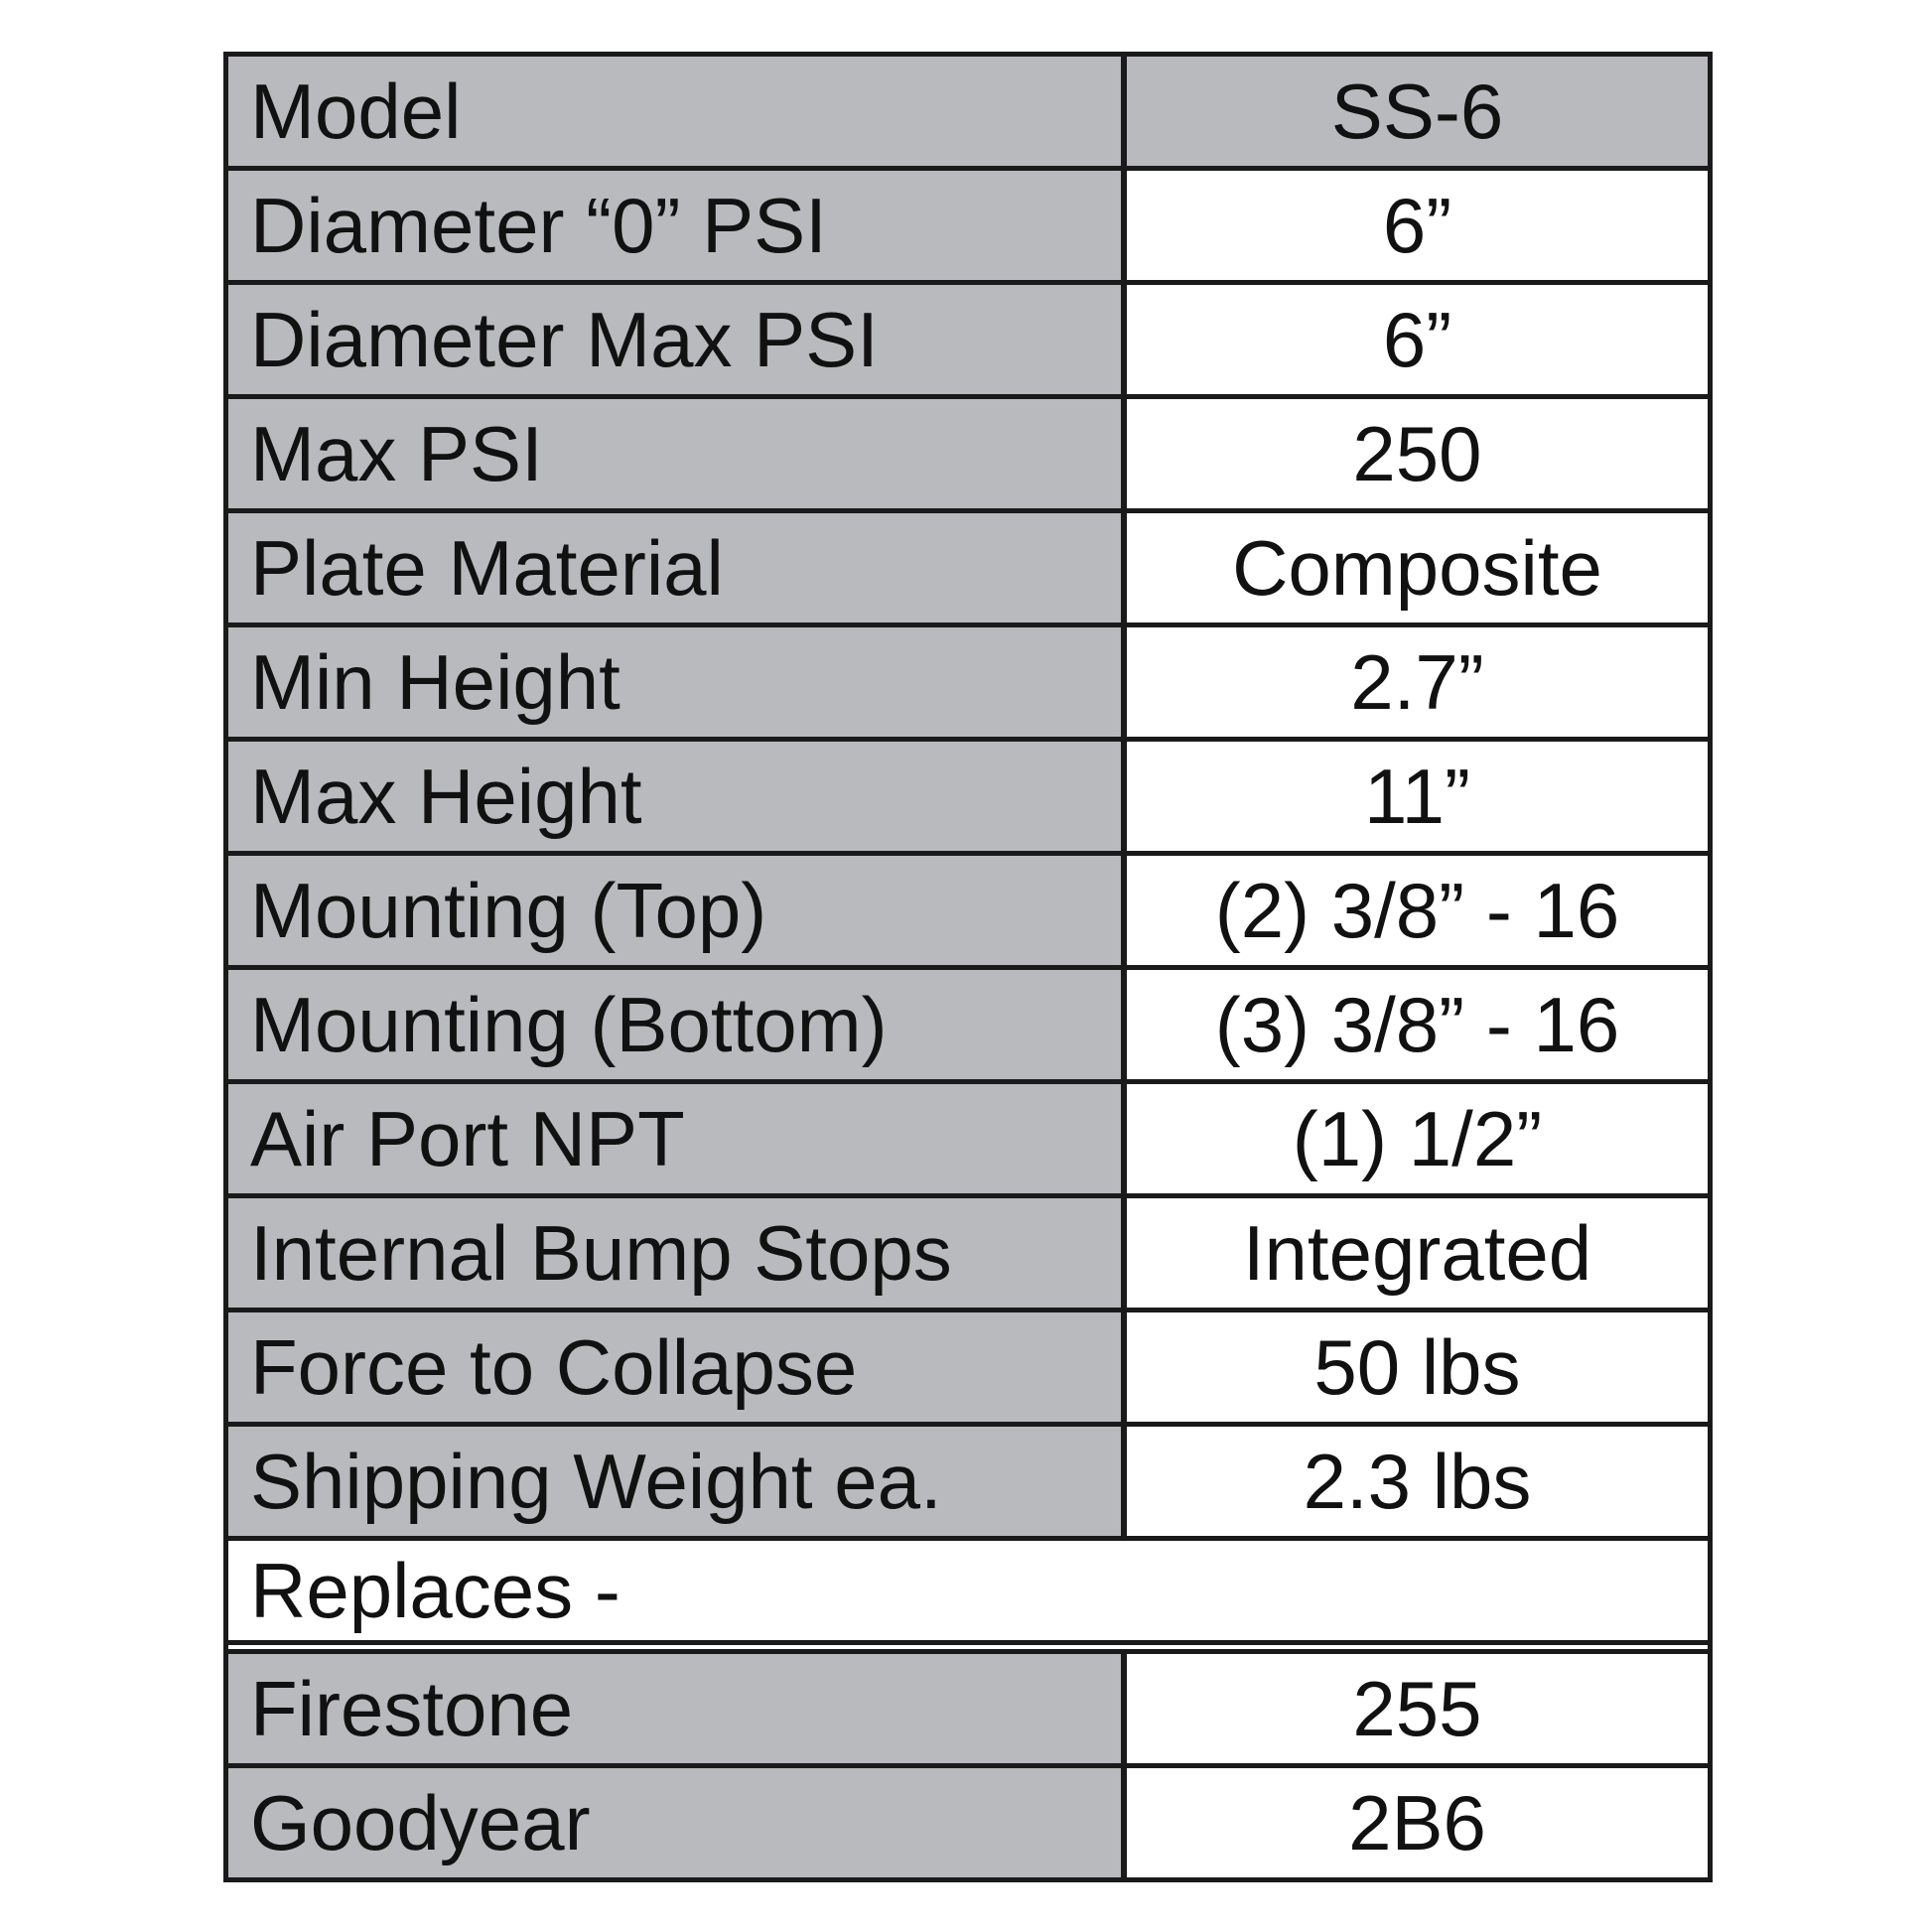 The image size is (1932, 1932). I want to click on replaces-row: Replaces -, so click(968, 1597).